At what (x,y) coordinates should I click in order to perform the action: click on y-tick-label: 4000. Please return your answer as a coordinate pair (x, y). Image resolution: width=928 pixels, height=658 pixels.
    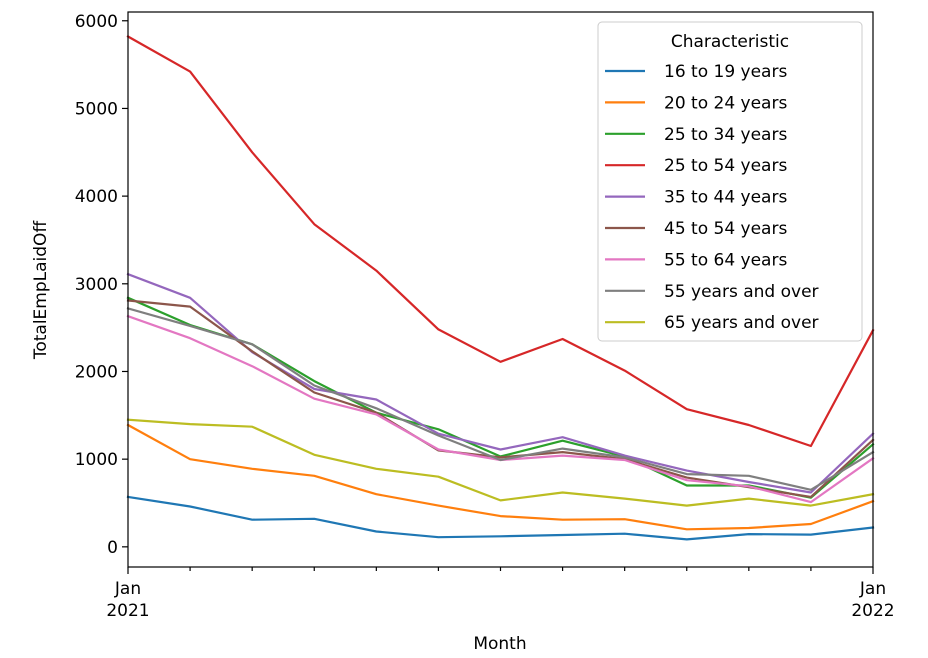
    Looking at the image, I should click on (96, 197).